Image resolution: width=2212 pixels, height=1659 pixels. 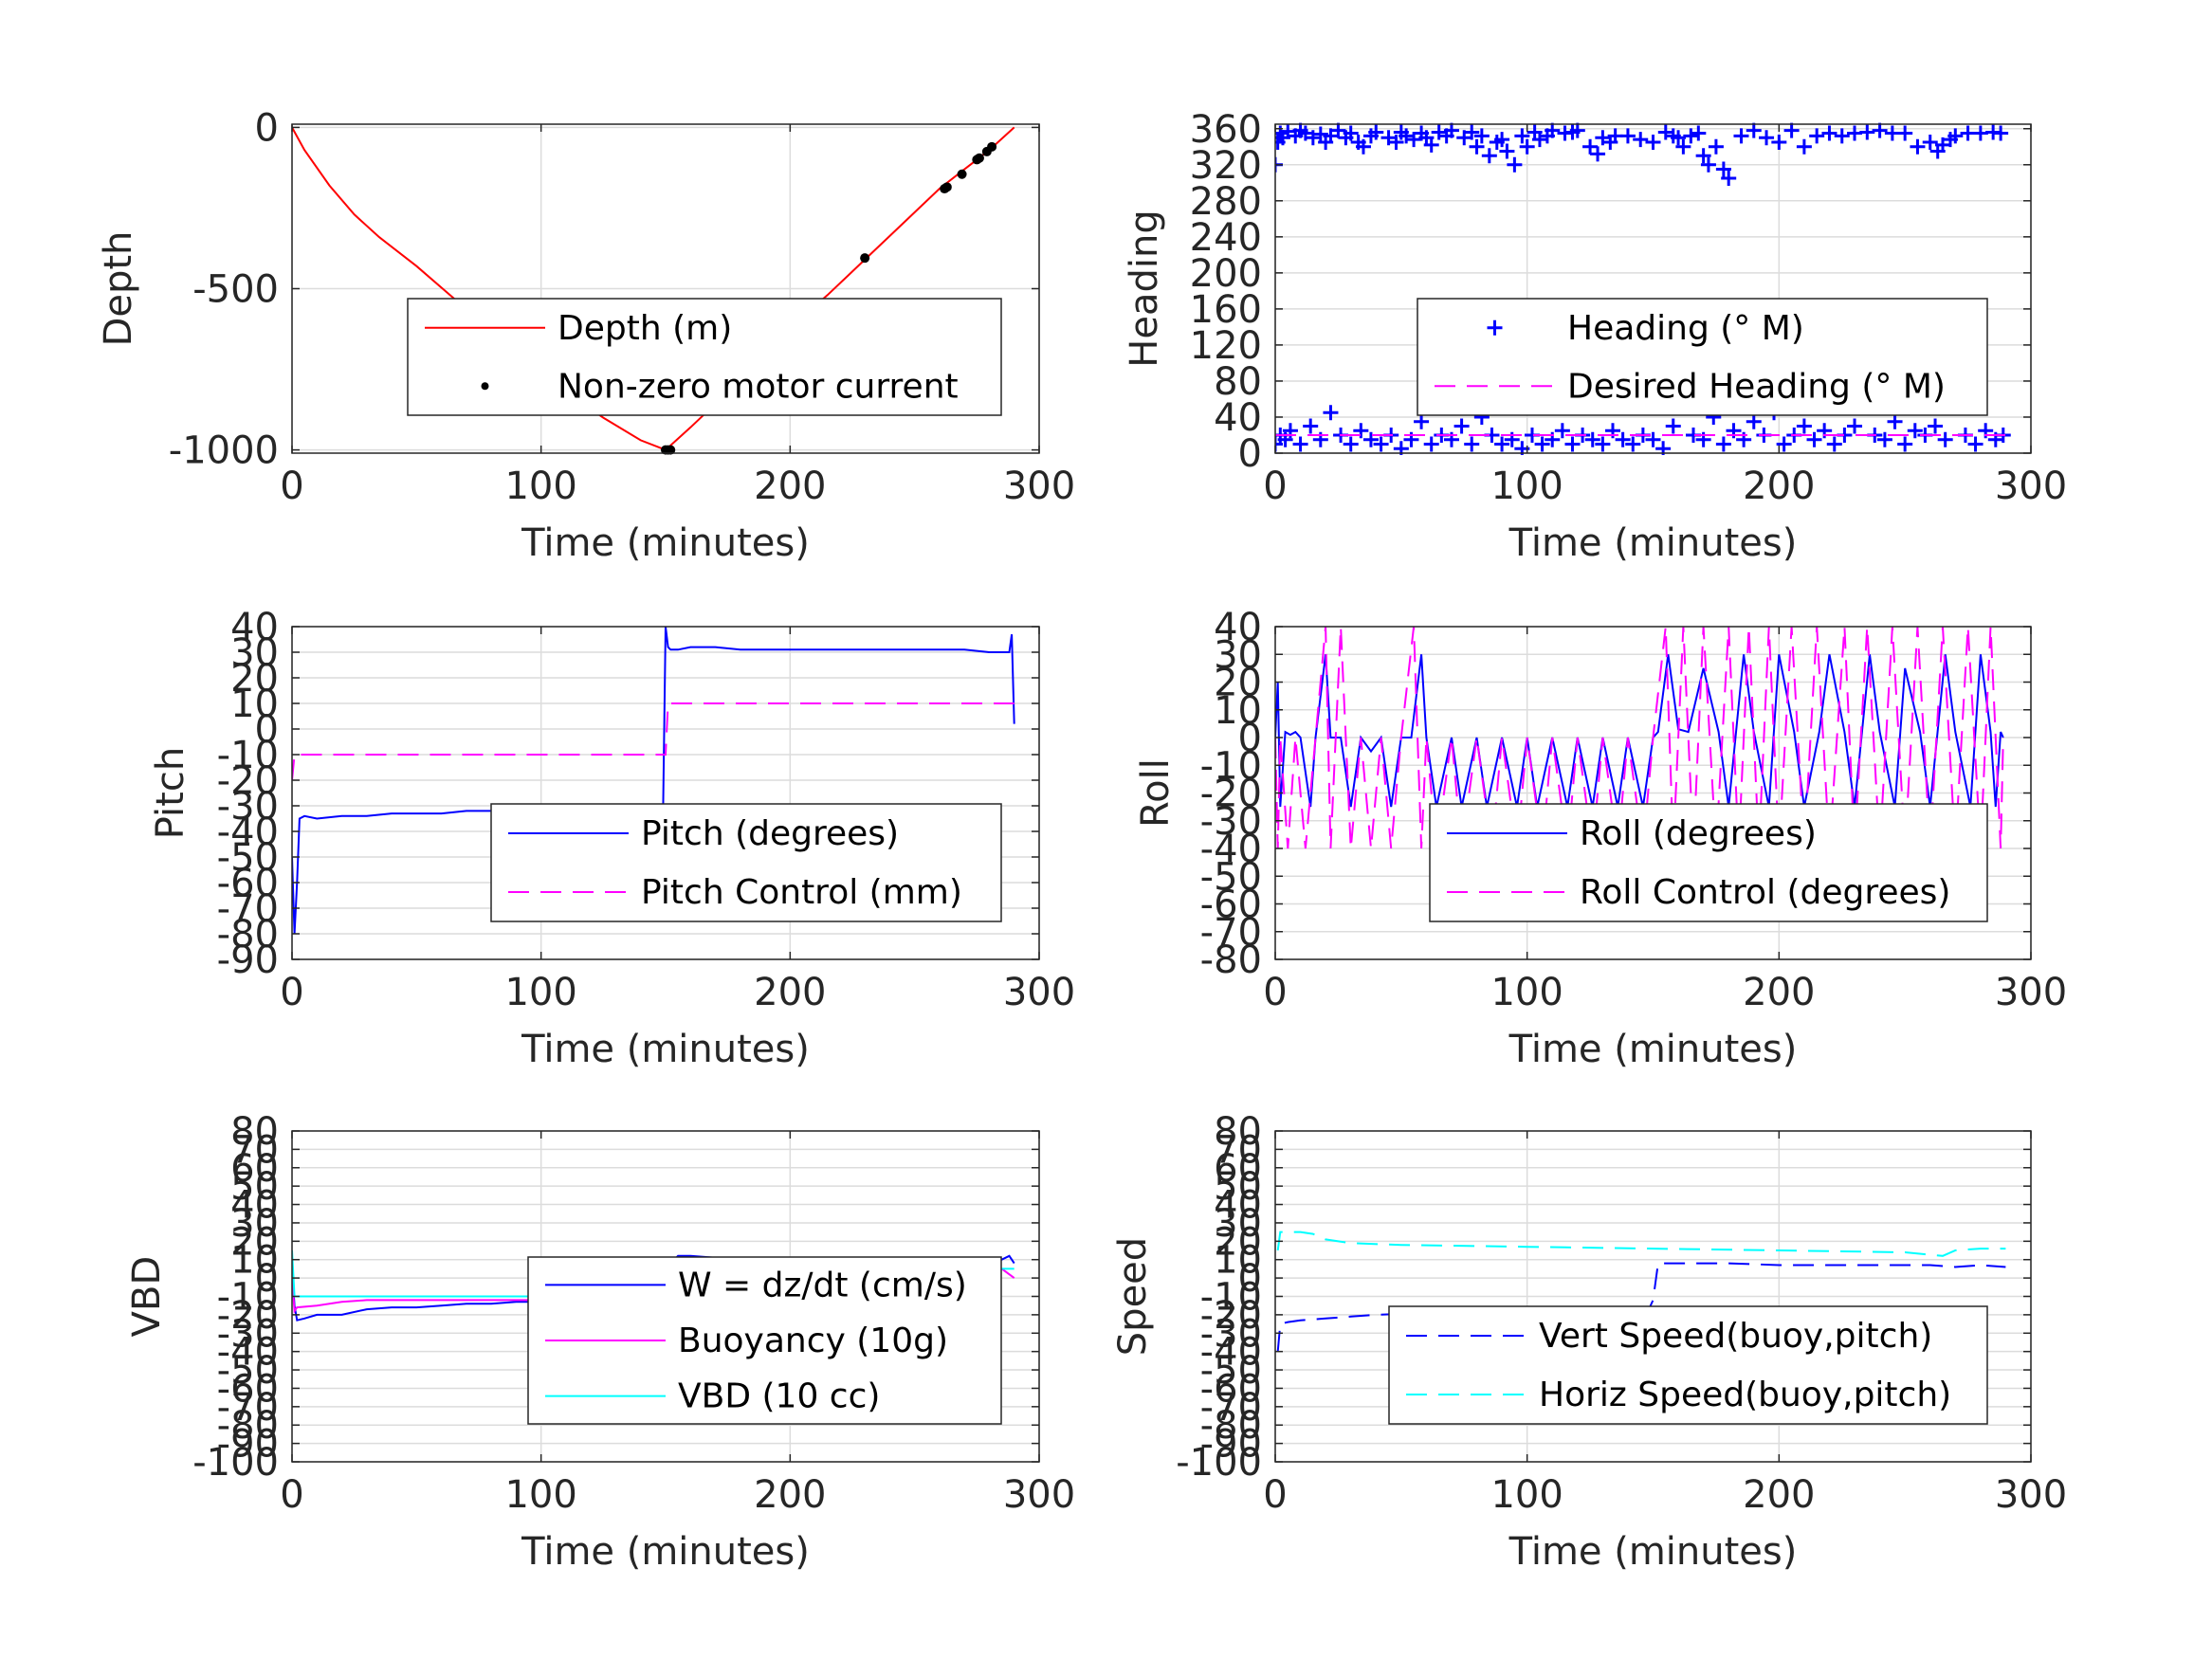 What do you see at coordinates (653, 288) in the screenshot?
I see `depth-series-0-line` at bounding box center [653, 288].